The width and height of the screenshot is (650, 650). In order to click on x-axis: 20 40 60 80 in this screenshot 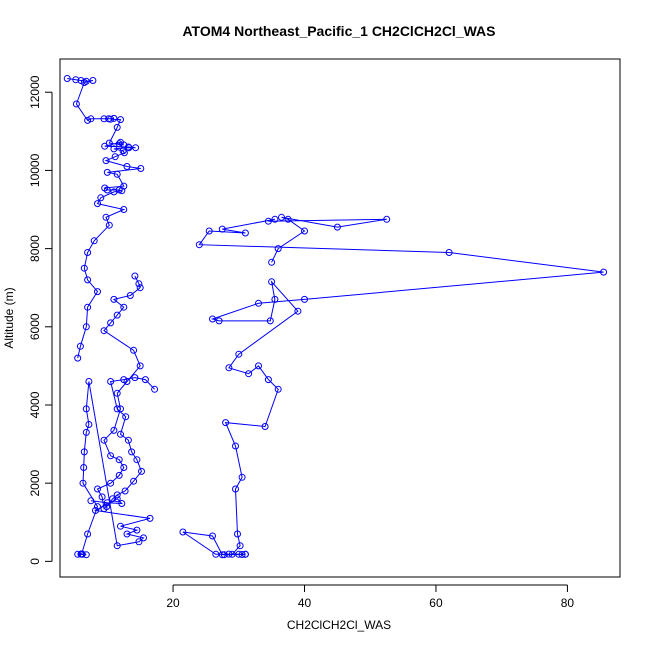, I will do `click(370, 597)`.